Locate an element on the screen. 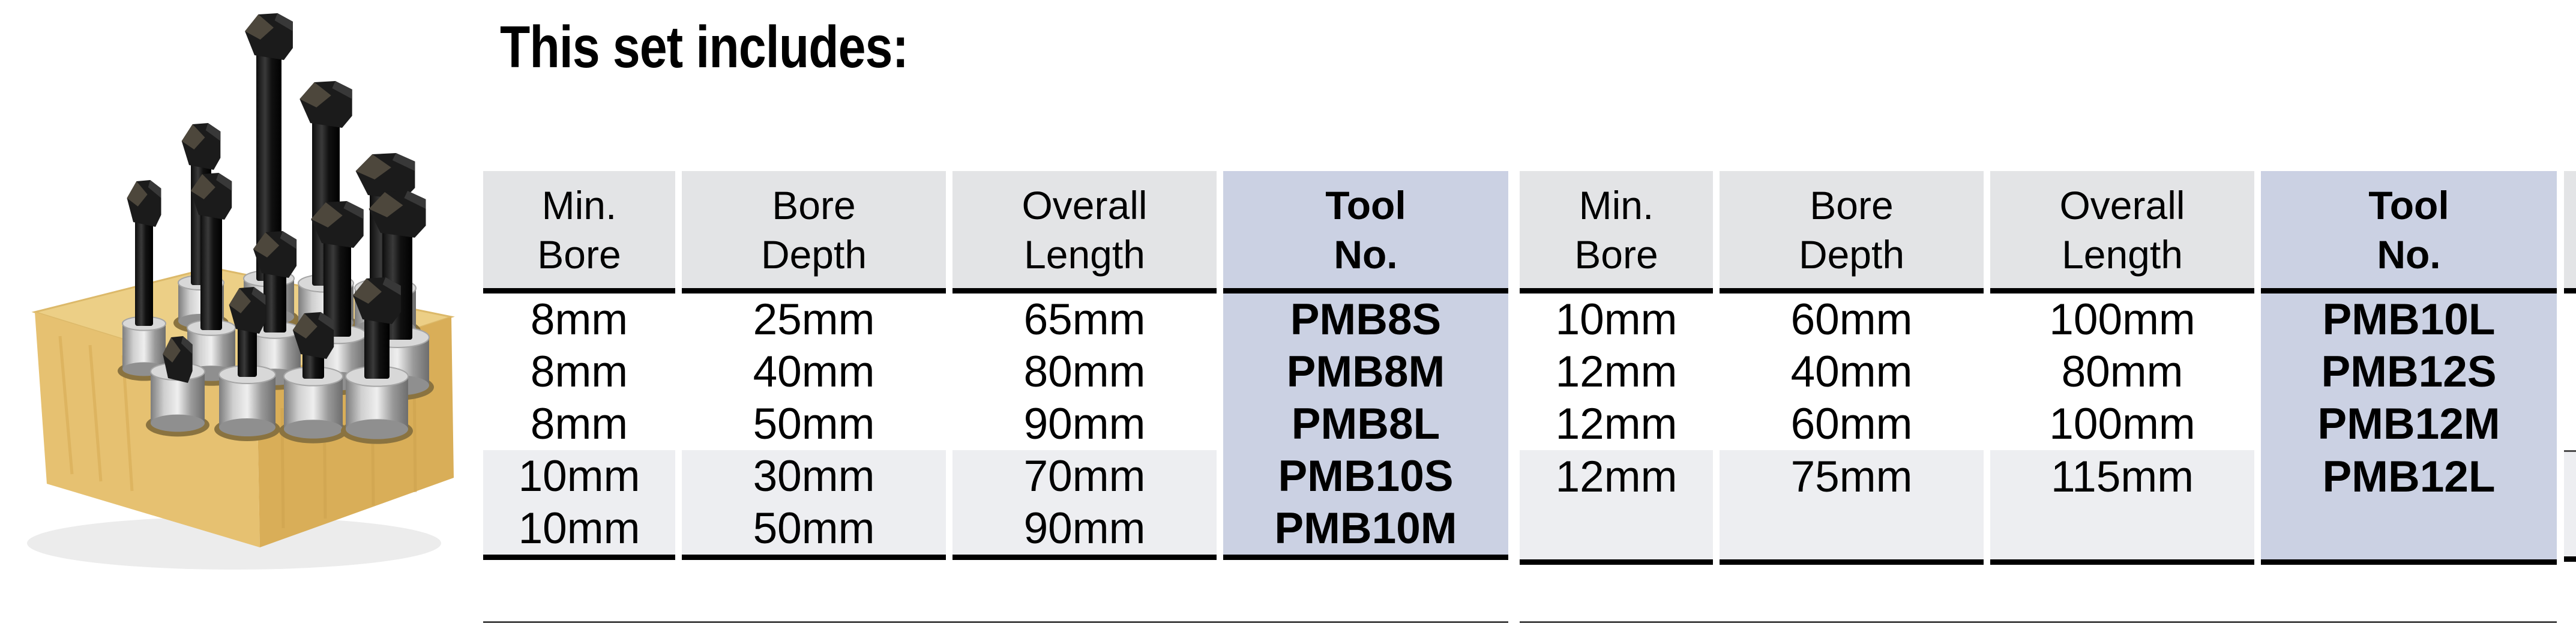 Image resolution: width=2576 pixels, height=623 pixels. page-title: This set includes: is located at coordinates (743, 47).